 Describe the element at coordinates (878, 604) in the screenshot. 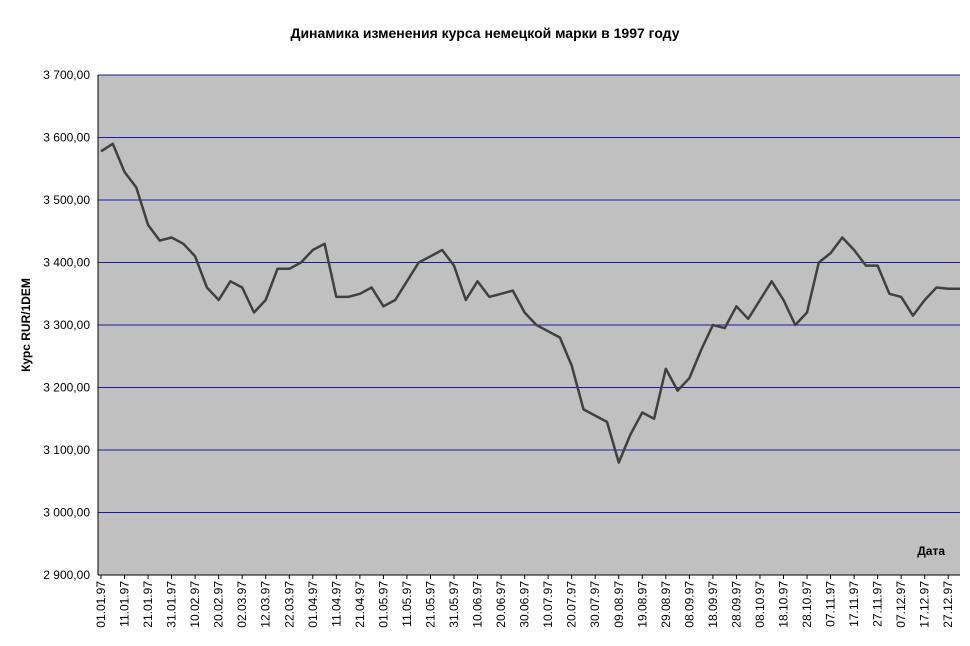

I see `x-tick-label: 27.11.97` at that location.